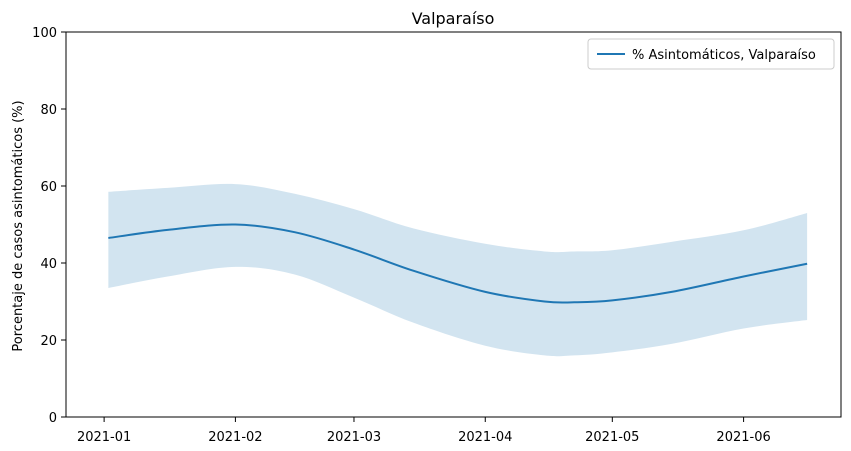  I want to click on y-axis: 0 20 40 60 80 100, so click(49, 226).